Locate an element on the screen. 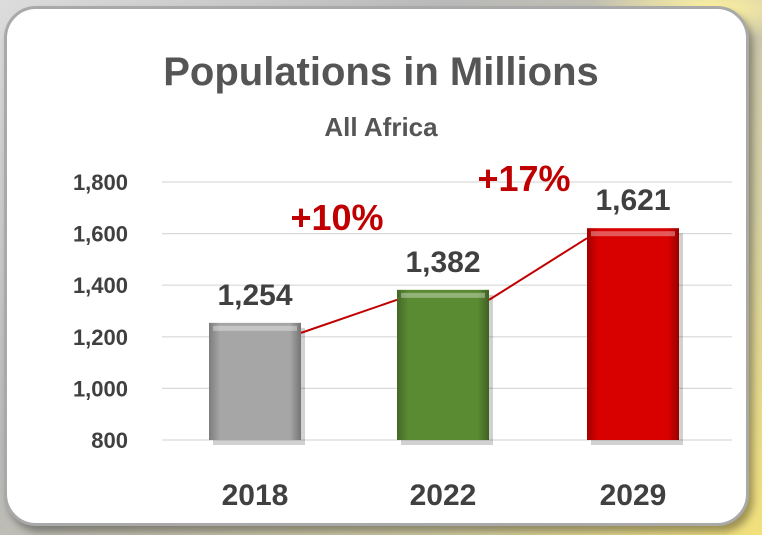  chart-title: Populations in Millions is located at coordinates (381, 72).